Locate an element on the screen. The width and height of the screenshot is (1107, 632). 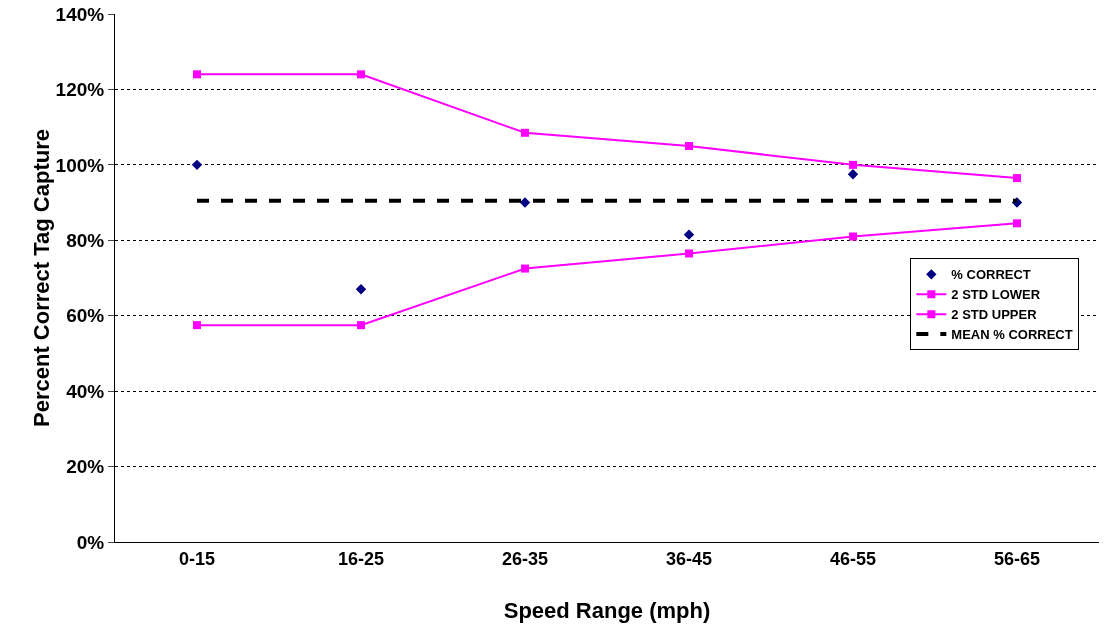
x-tick-label: 0-15 is located at coordinates (197, 558).